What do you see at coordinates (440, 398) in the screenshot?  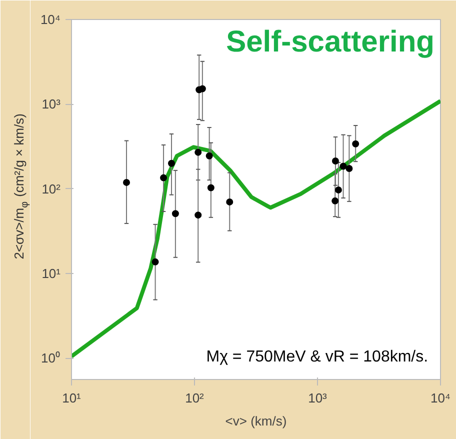 I see `x-tick-label: 10⁴` at bounding box center [440, 398].